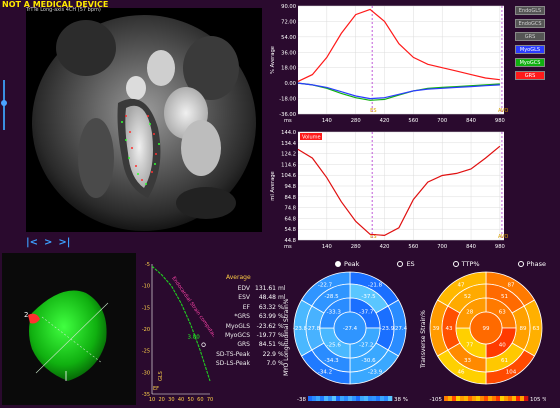 The height and width of the screenshot is (408, 560). Describe the element at coordinates (502, 345) in the screenshot. I see `bullseye-value: 40` at that location.